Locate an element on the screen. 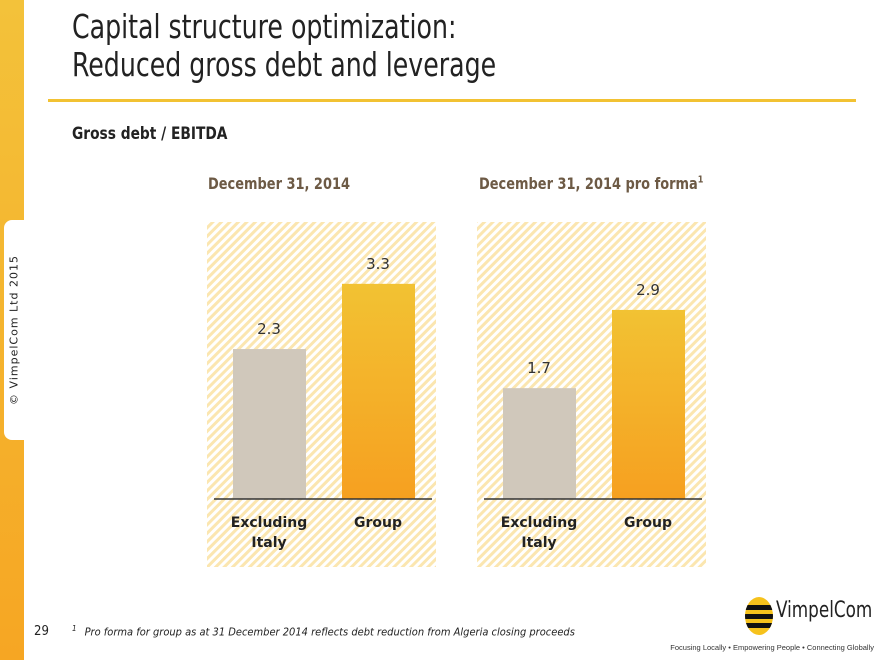 The image size is (880, 660). data-label: 1.7 is located at coordinates (539, 368).